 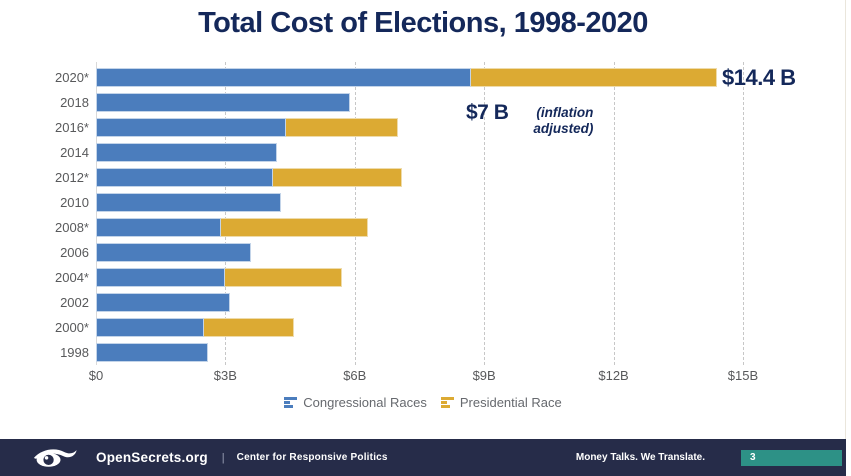 I want to click on brand-name: OpenSecrets.org, so click(x=152, y=457).